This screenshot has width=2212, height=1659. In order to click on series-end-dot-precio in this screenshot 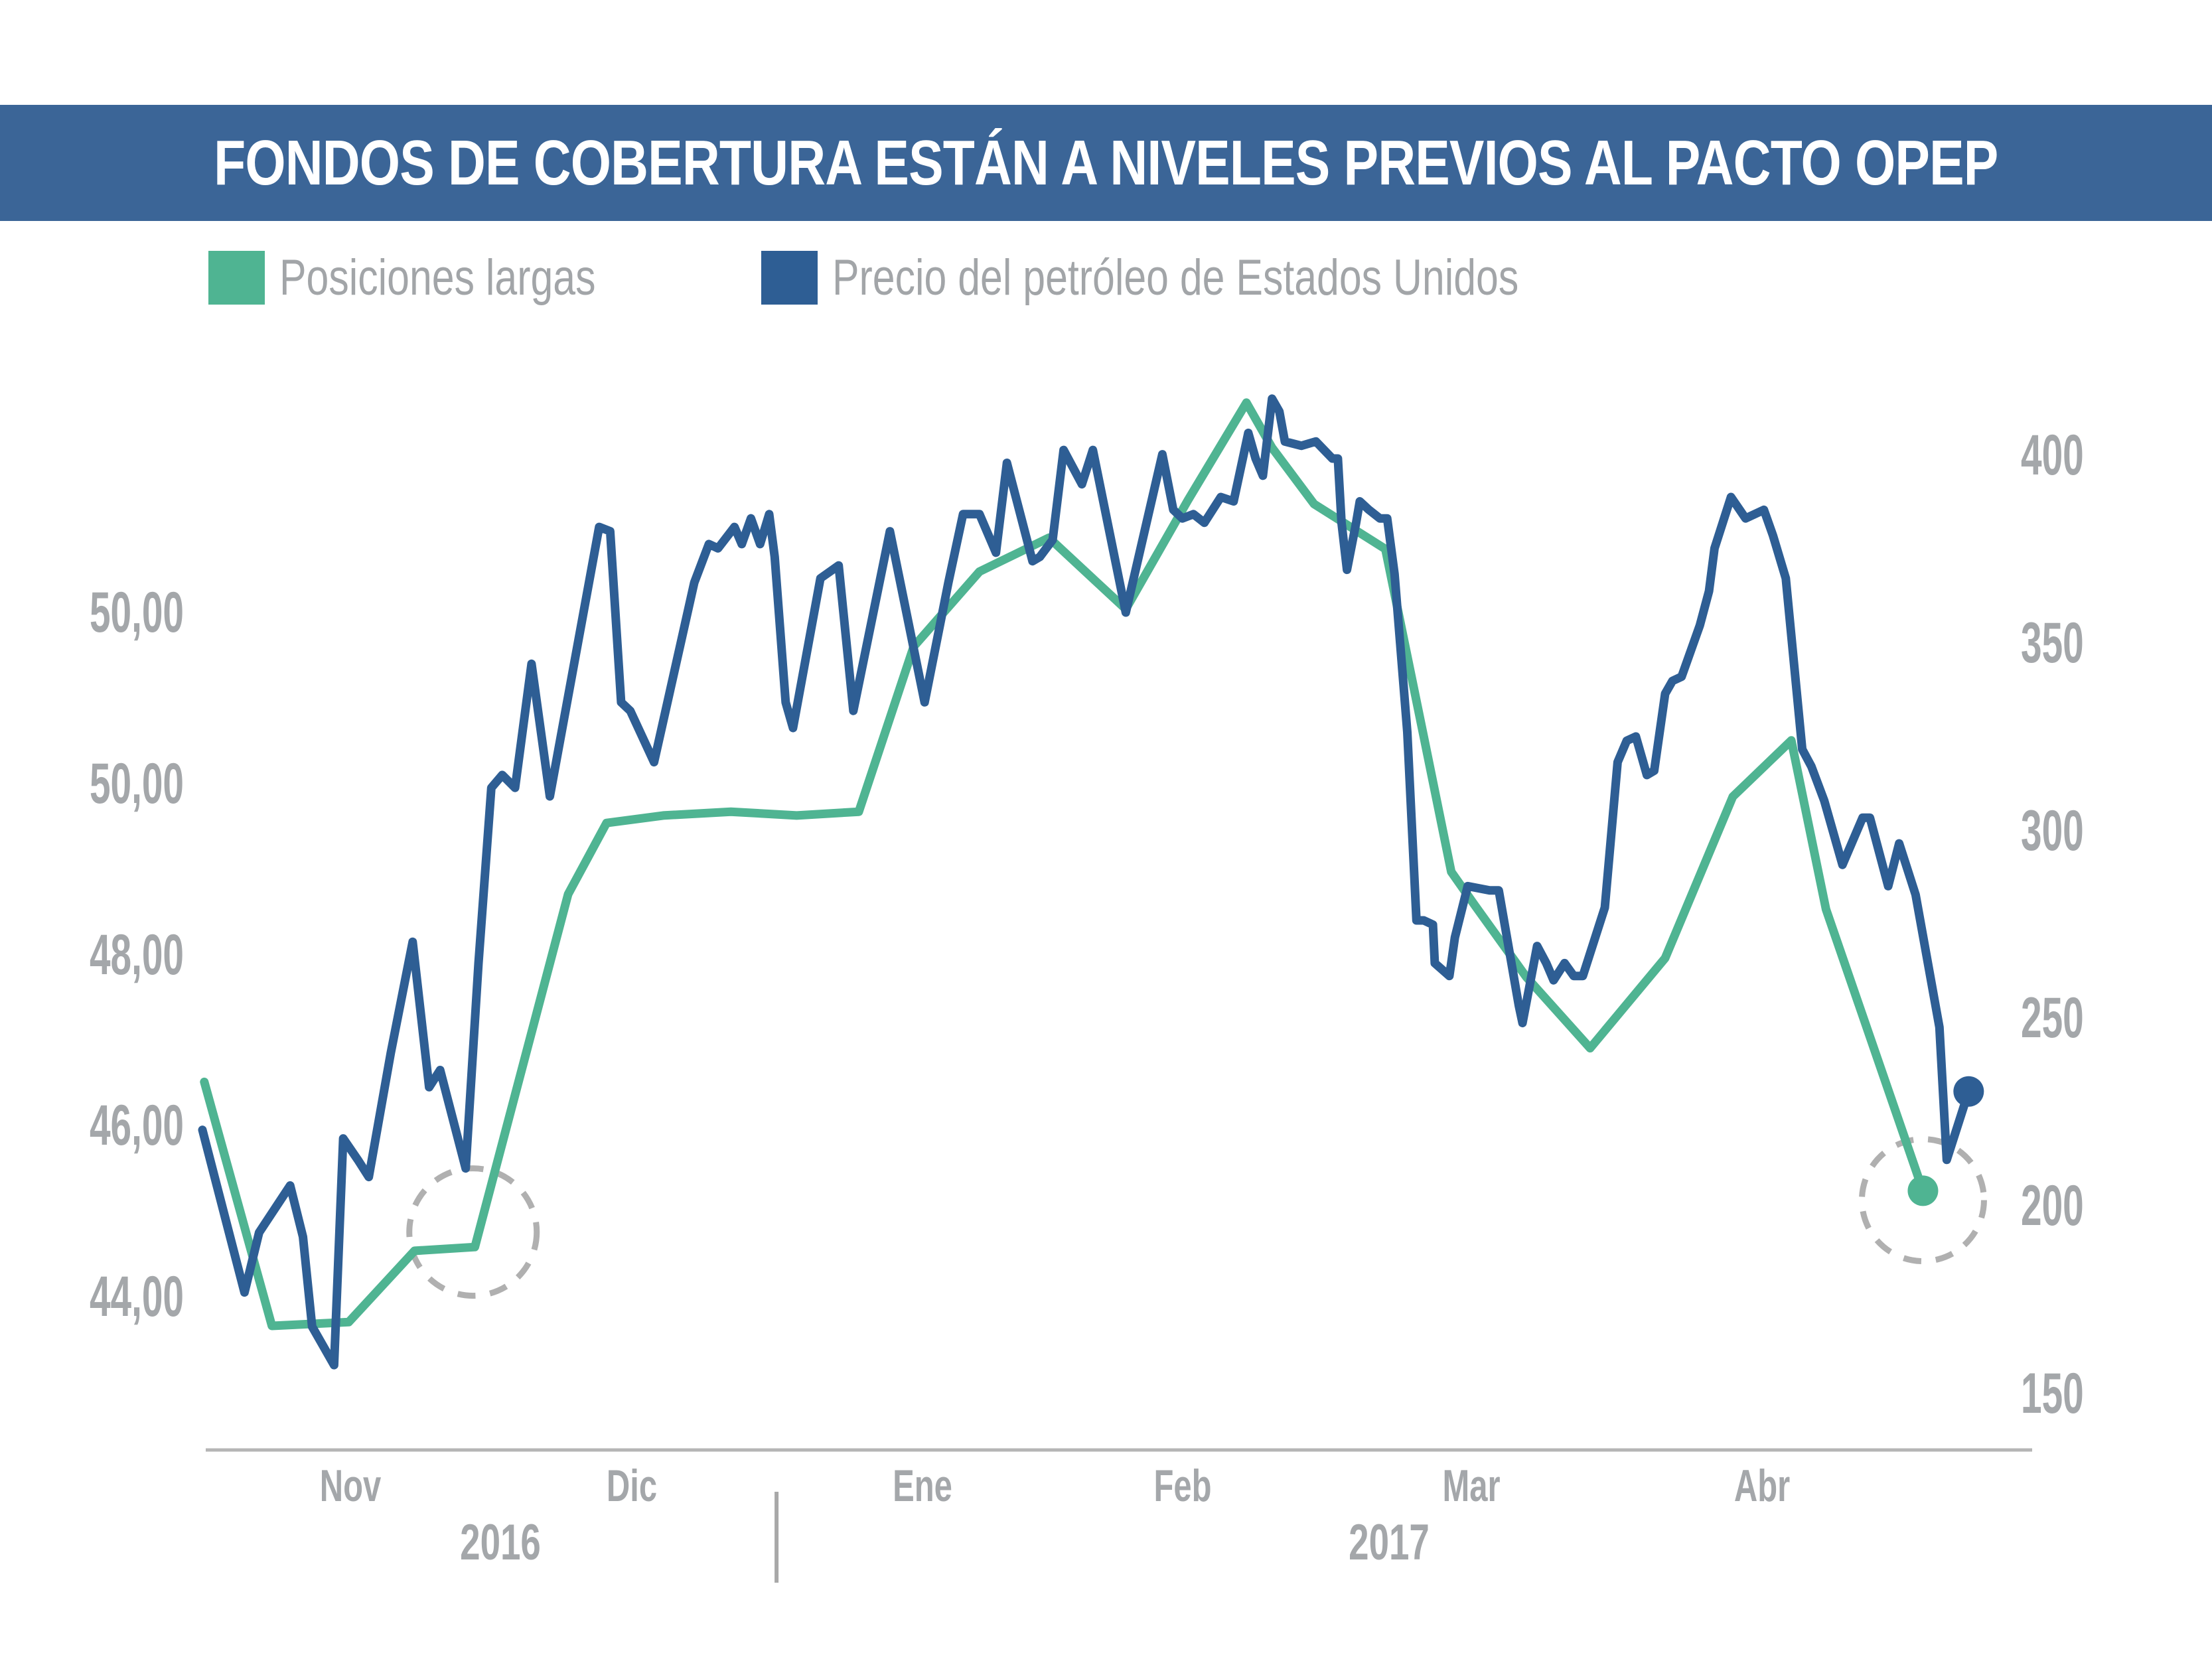, I will do `click(1968, 1091)`.